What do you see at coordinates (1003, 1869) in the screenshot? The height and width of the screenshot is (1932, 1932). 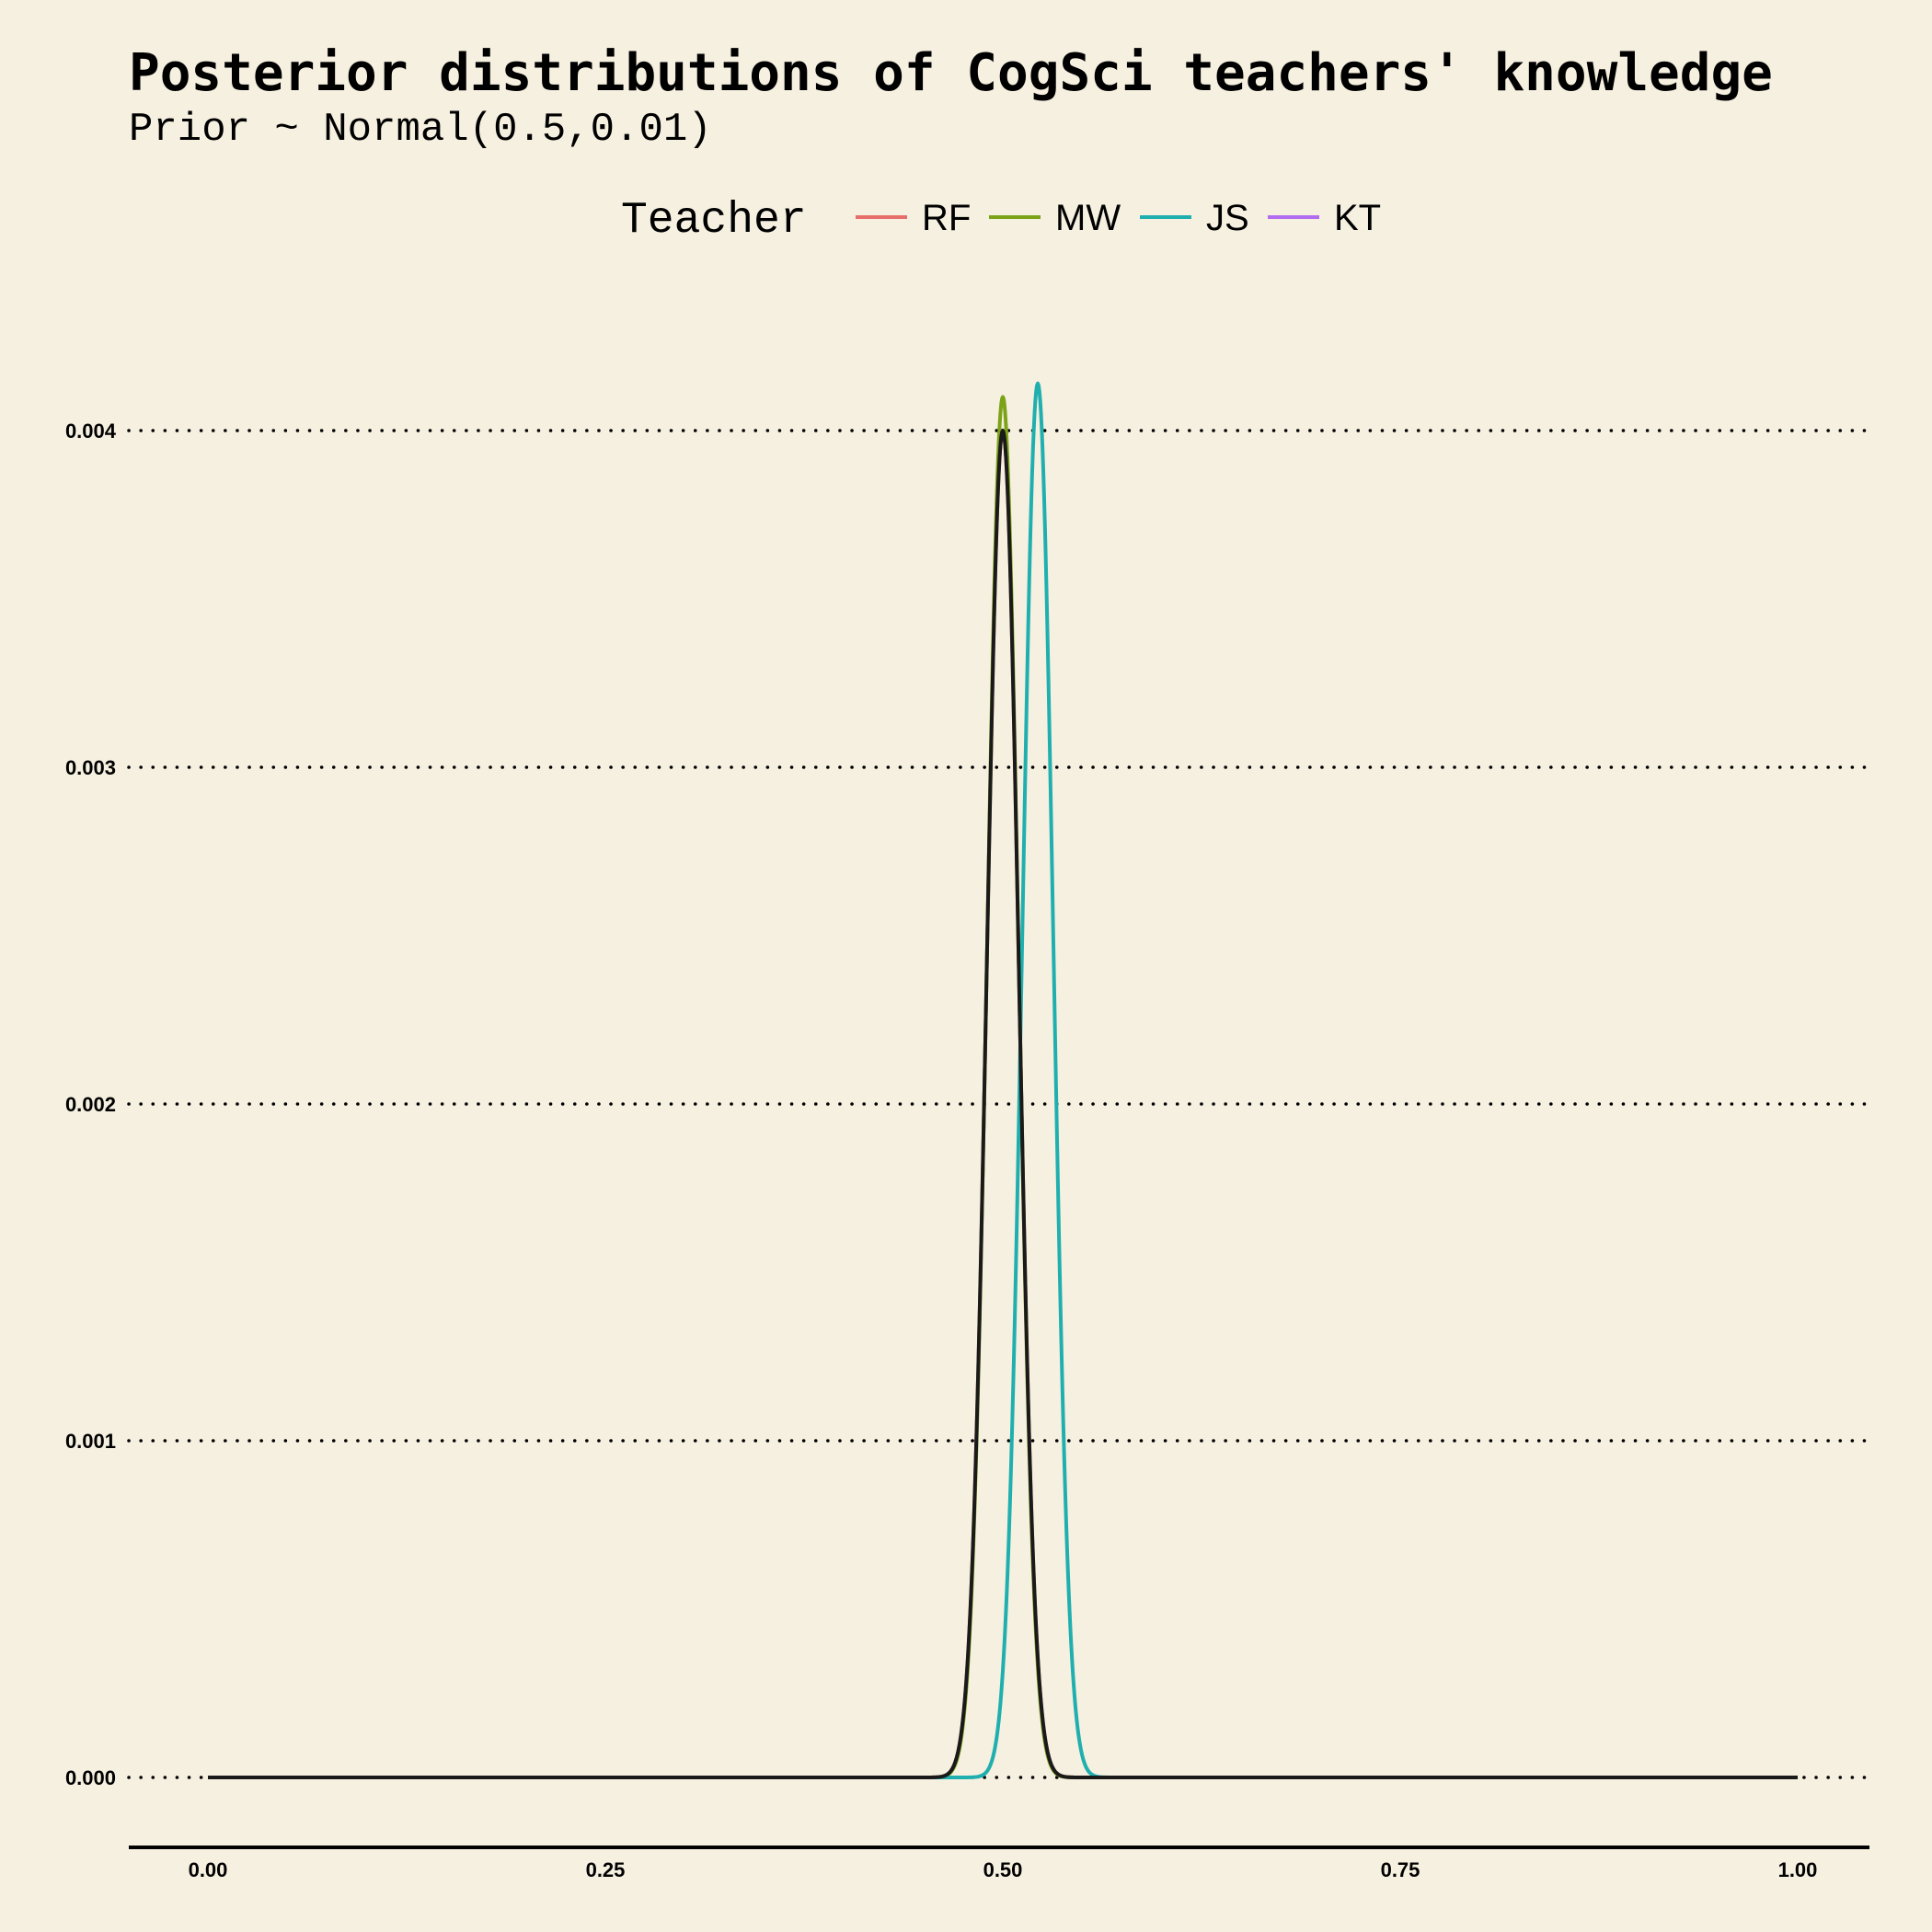 I see `x-tick-label-0.50: 0.50` at bounding box center [1003, 1869].